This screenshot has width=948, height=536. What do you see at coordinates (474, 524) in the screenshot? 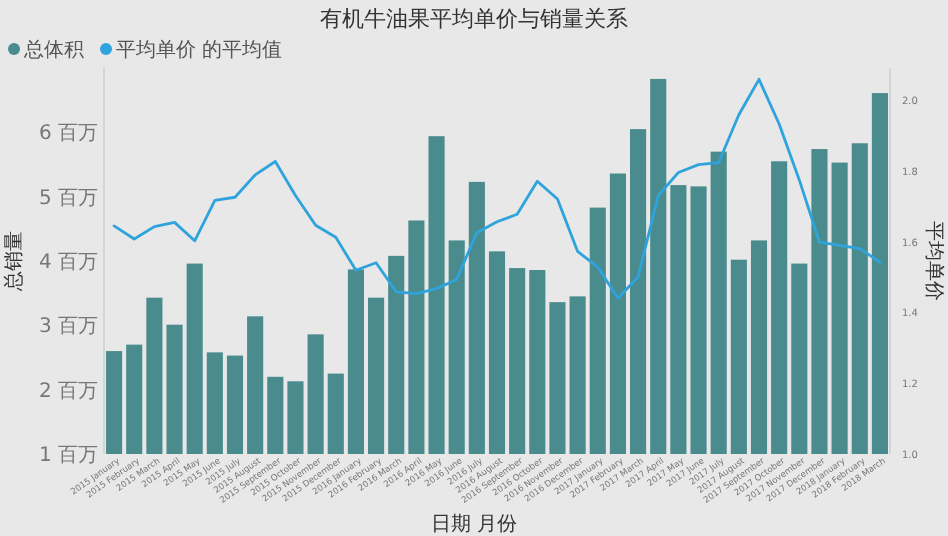
I see `x-axis-title: 日期 月份` at bounding box center [474, 524].